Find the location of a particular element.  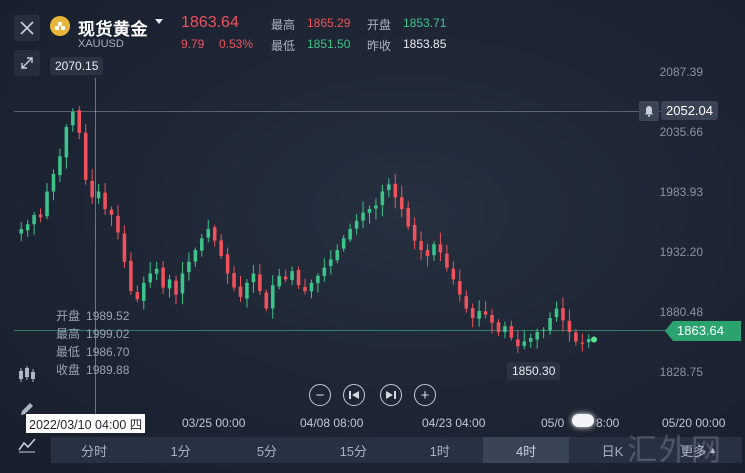

low-label: 最低 is located at coordinates (283, 46).